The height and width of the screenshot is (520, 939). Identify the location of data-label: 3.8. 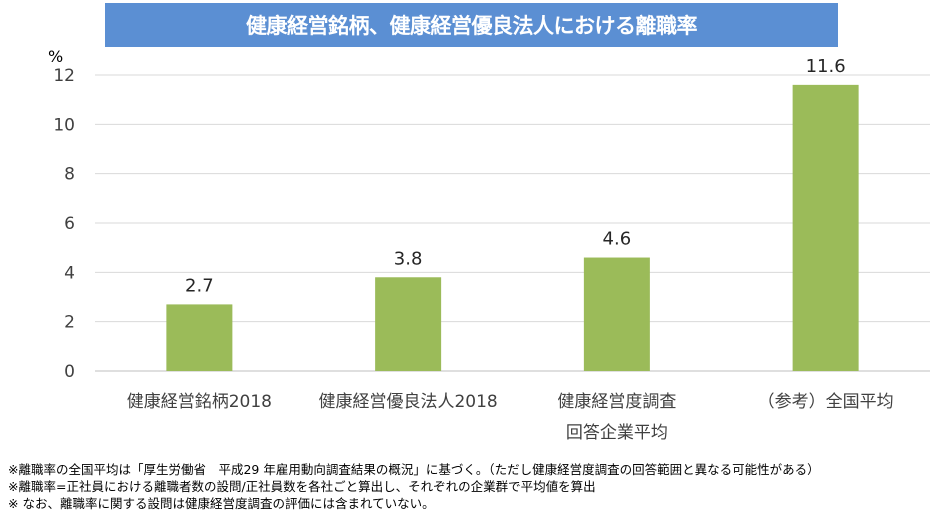
(408, 258).